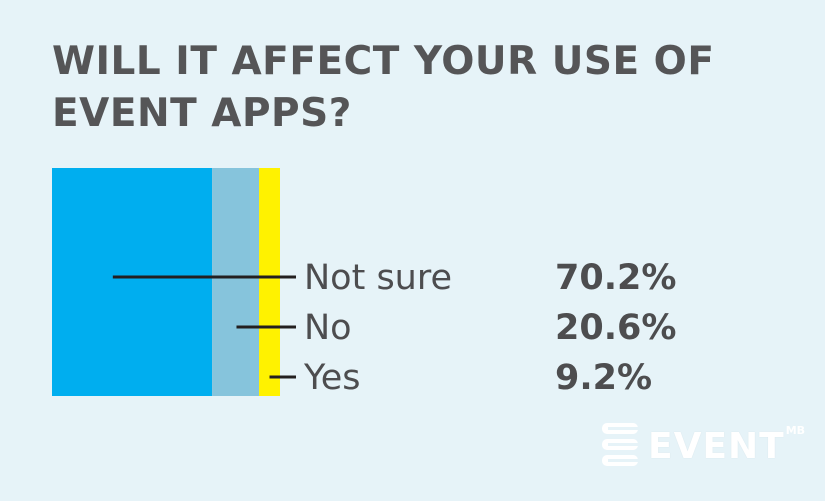 The height and width of the screenshot is (501, 825). I want to click on bar-segment-yes, so click(269, 282).